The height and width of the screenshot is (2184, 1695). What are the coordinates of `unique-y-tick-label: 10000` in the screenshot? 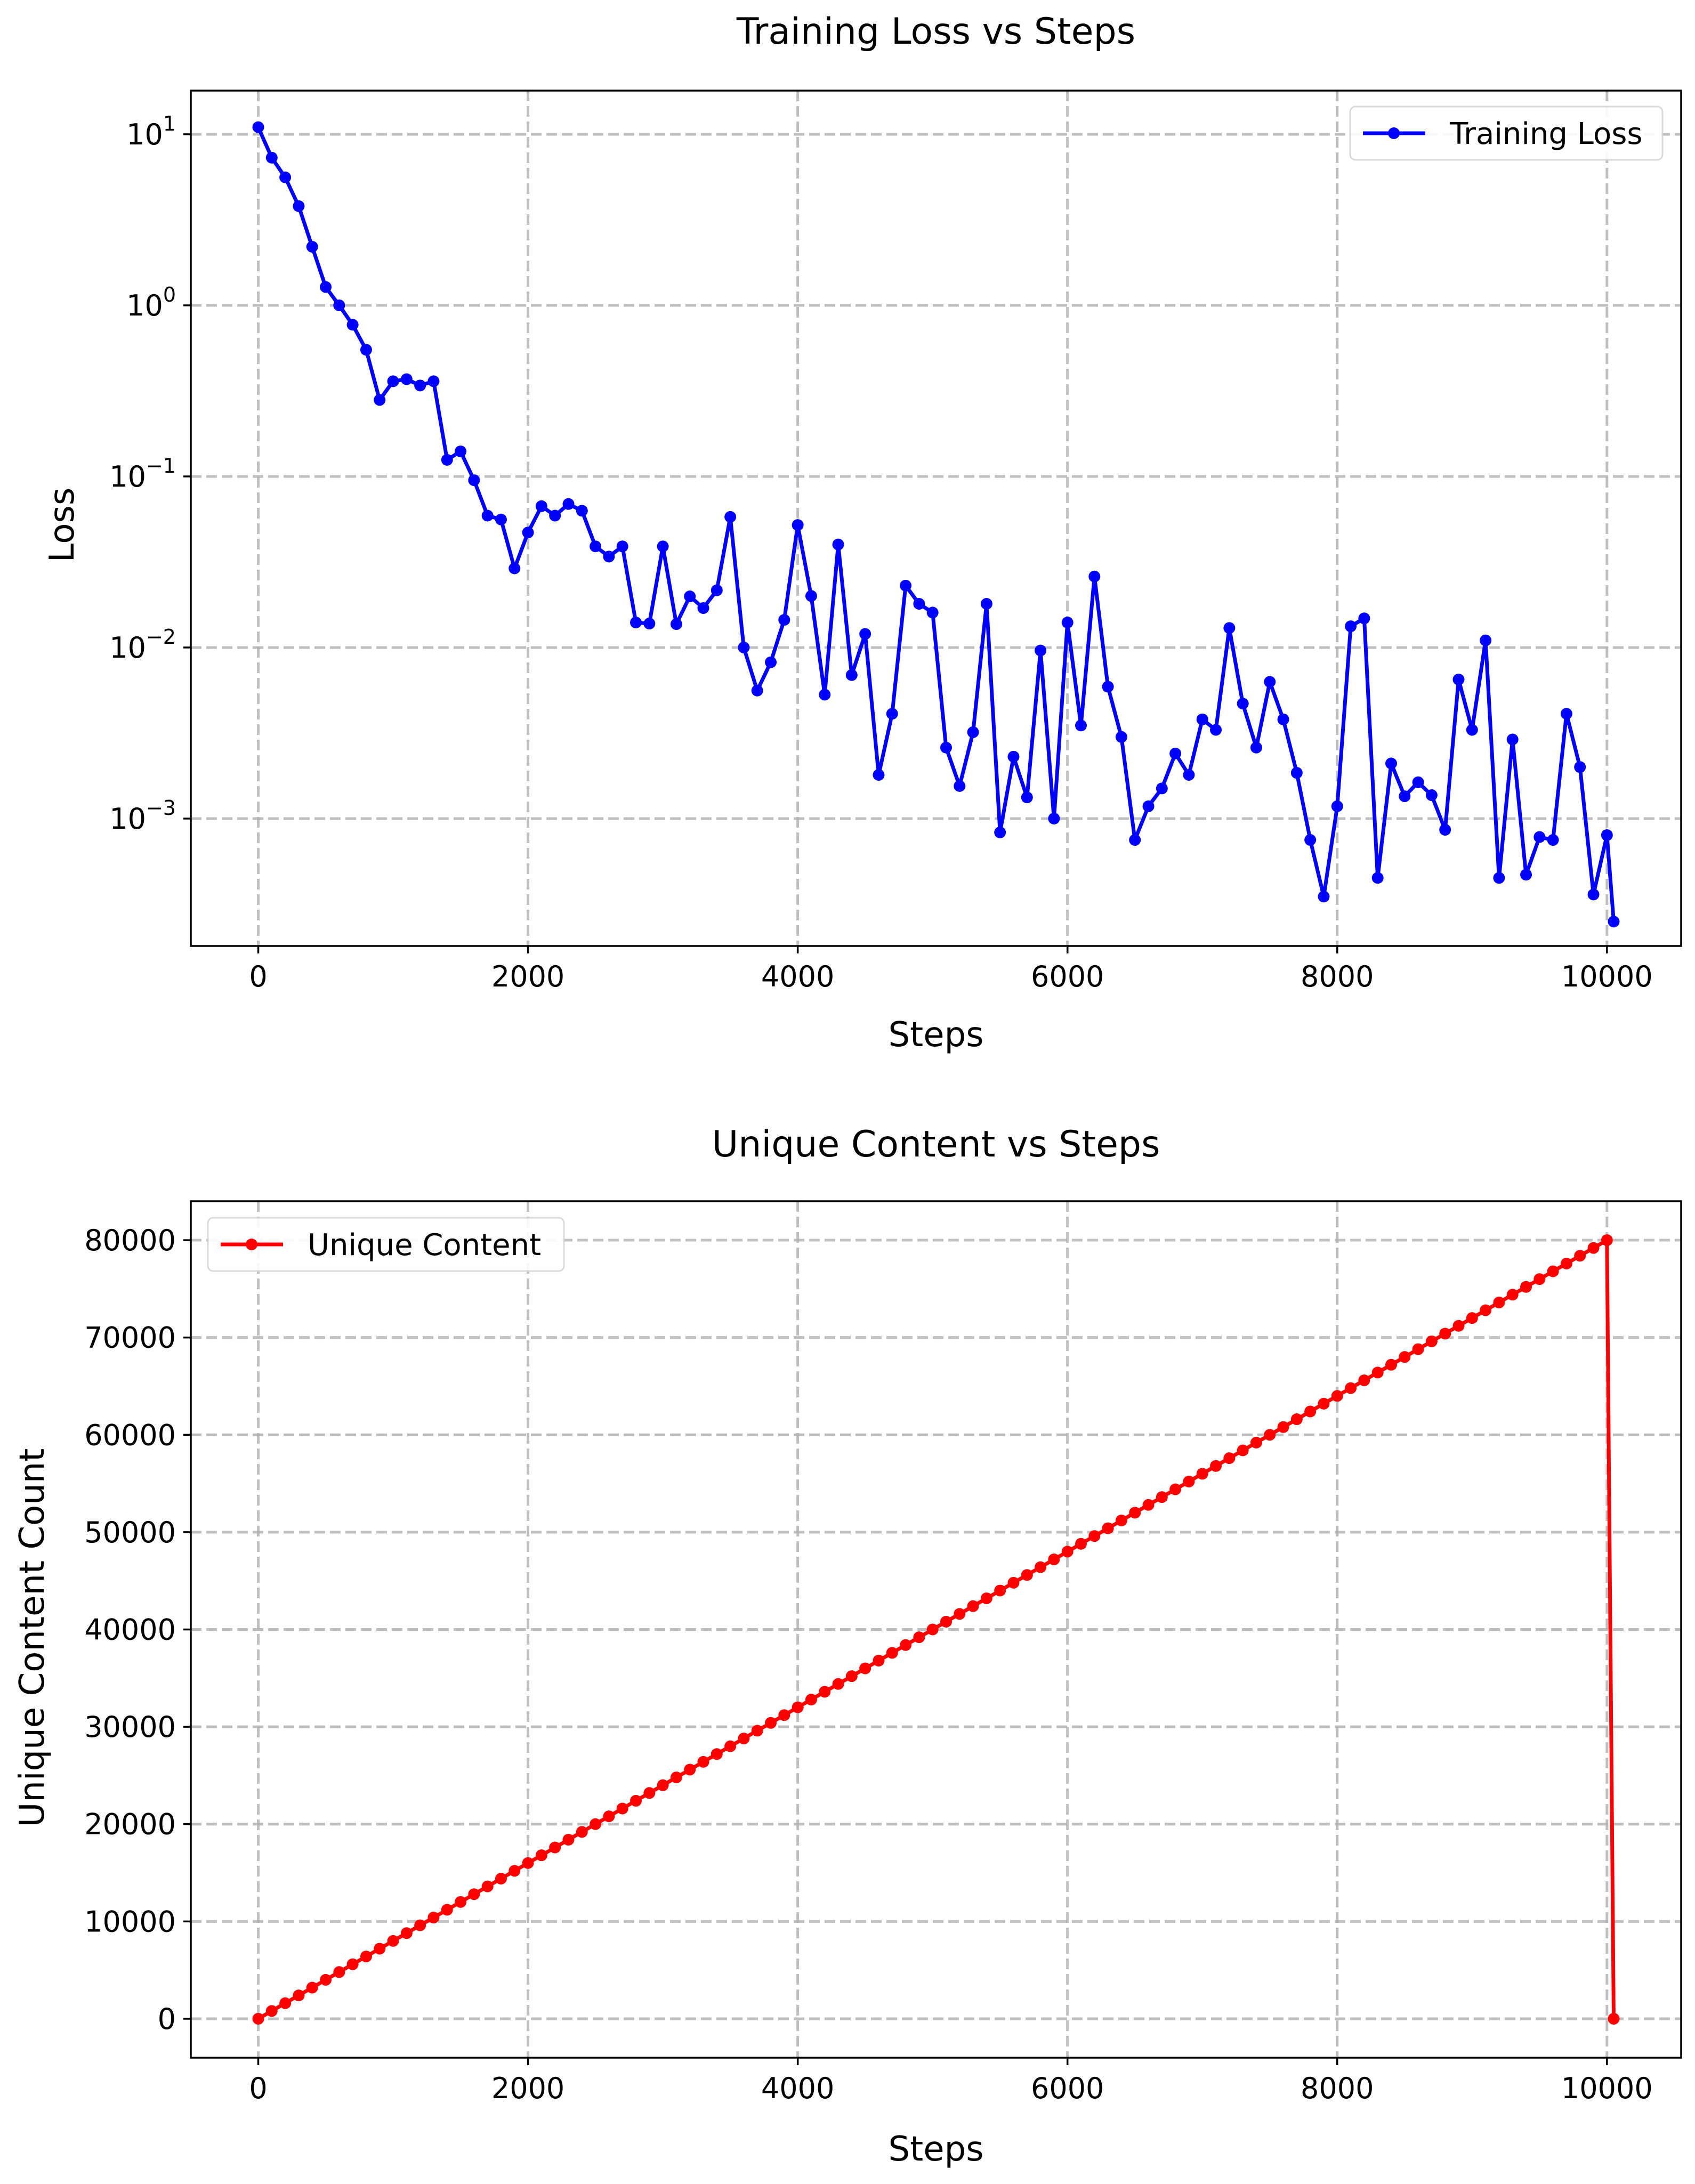 It's located at (130, 1921).